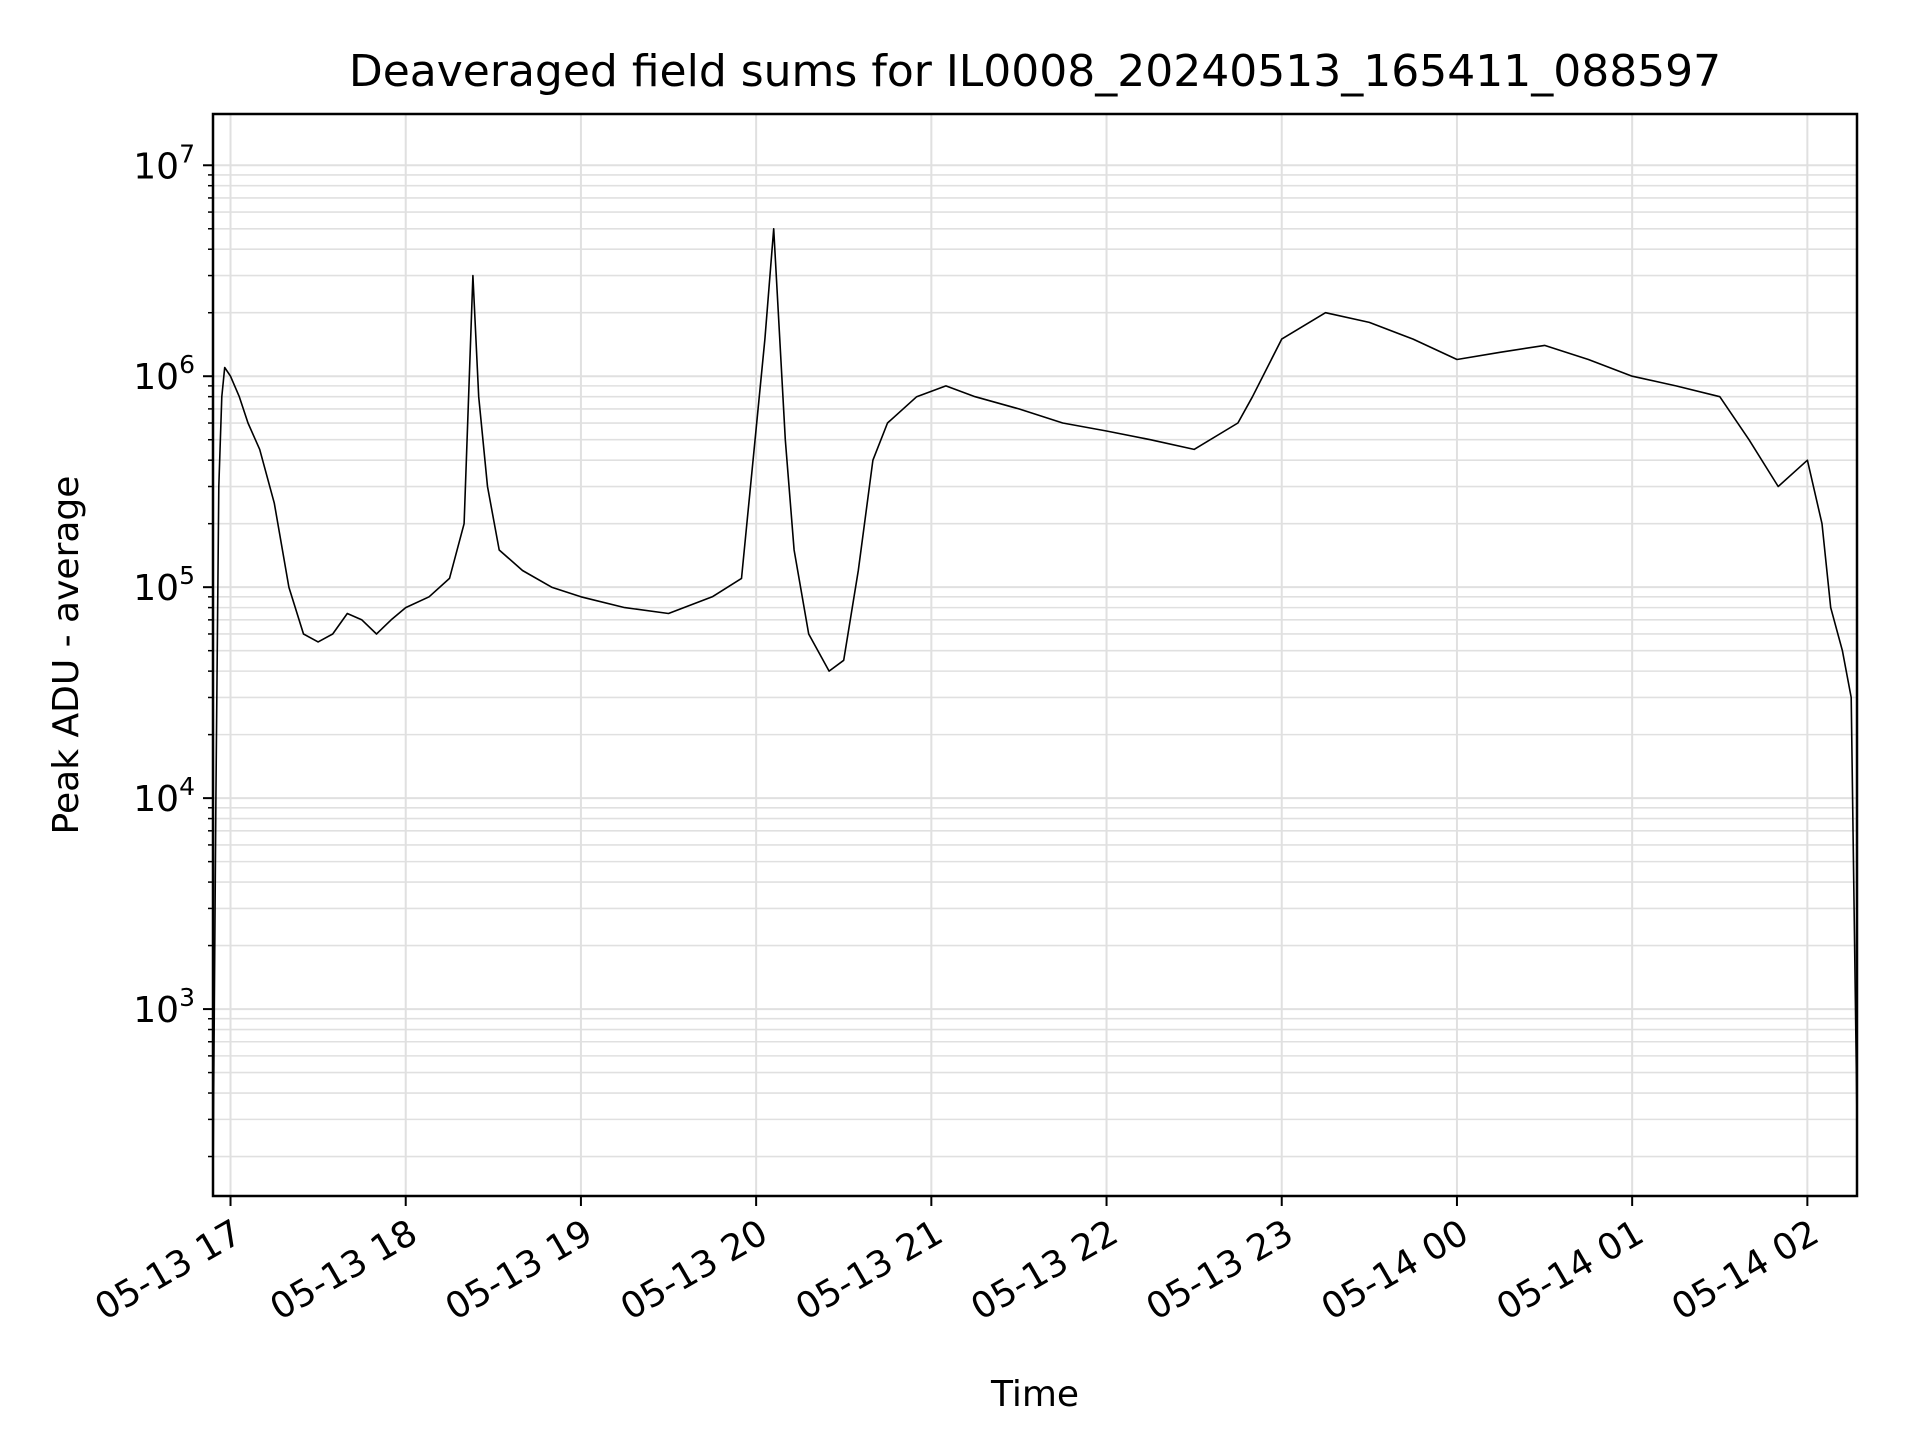 This screenshot has height=1440, width=1920. I want to click on y-tick-label: 10⁷, so click(164, 163).